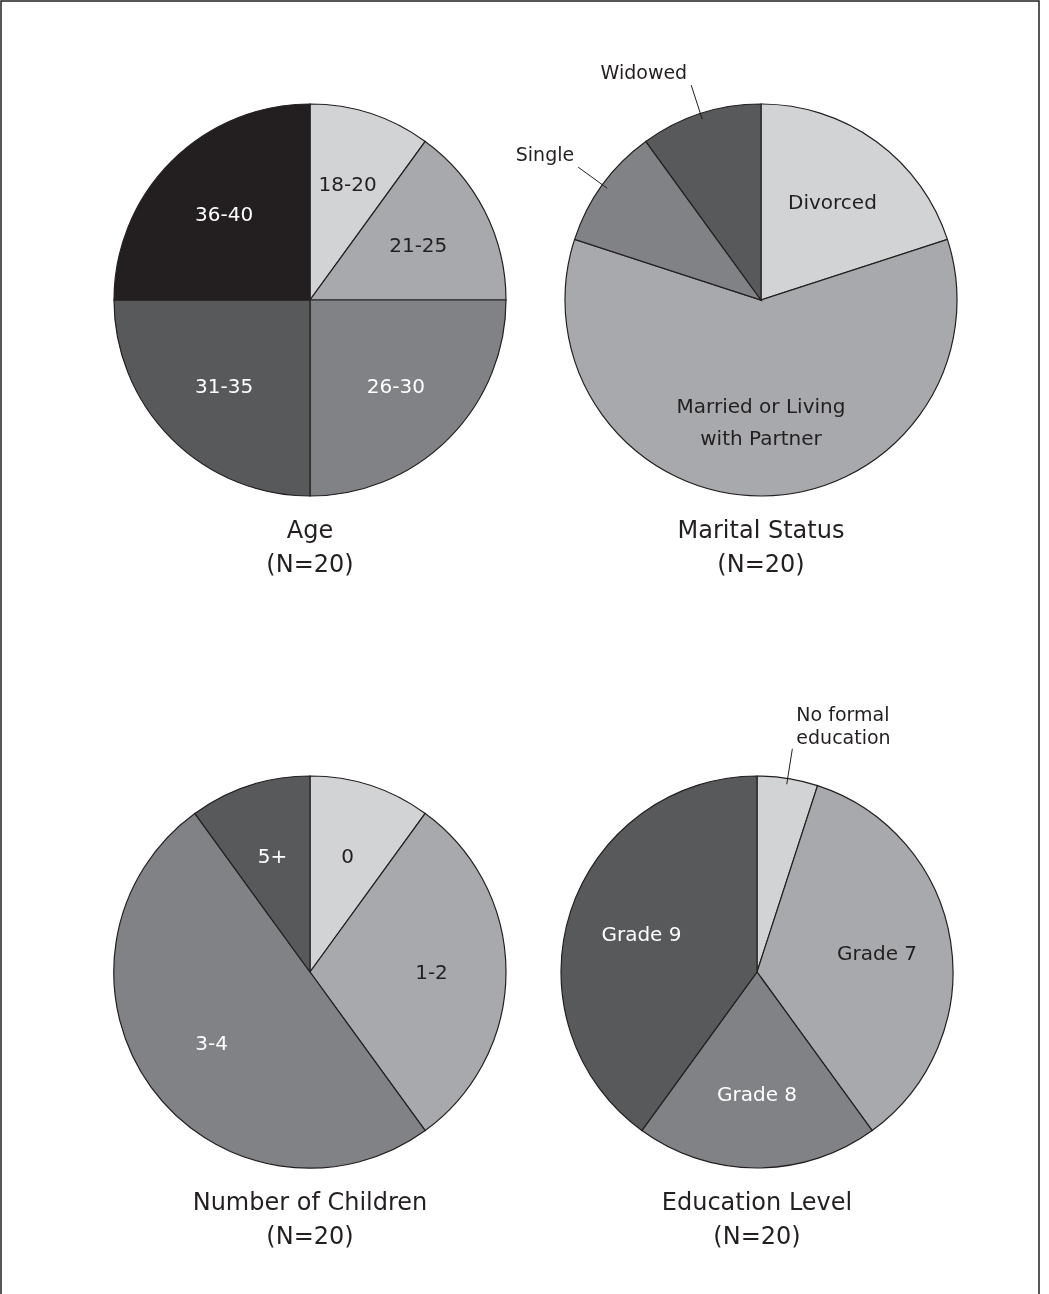 Image resolution: width=1049 pixels, height=1294 pixels. I want to click on text: Education Level, so click(757, 1202).